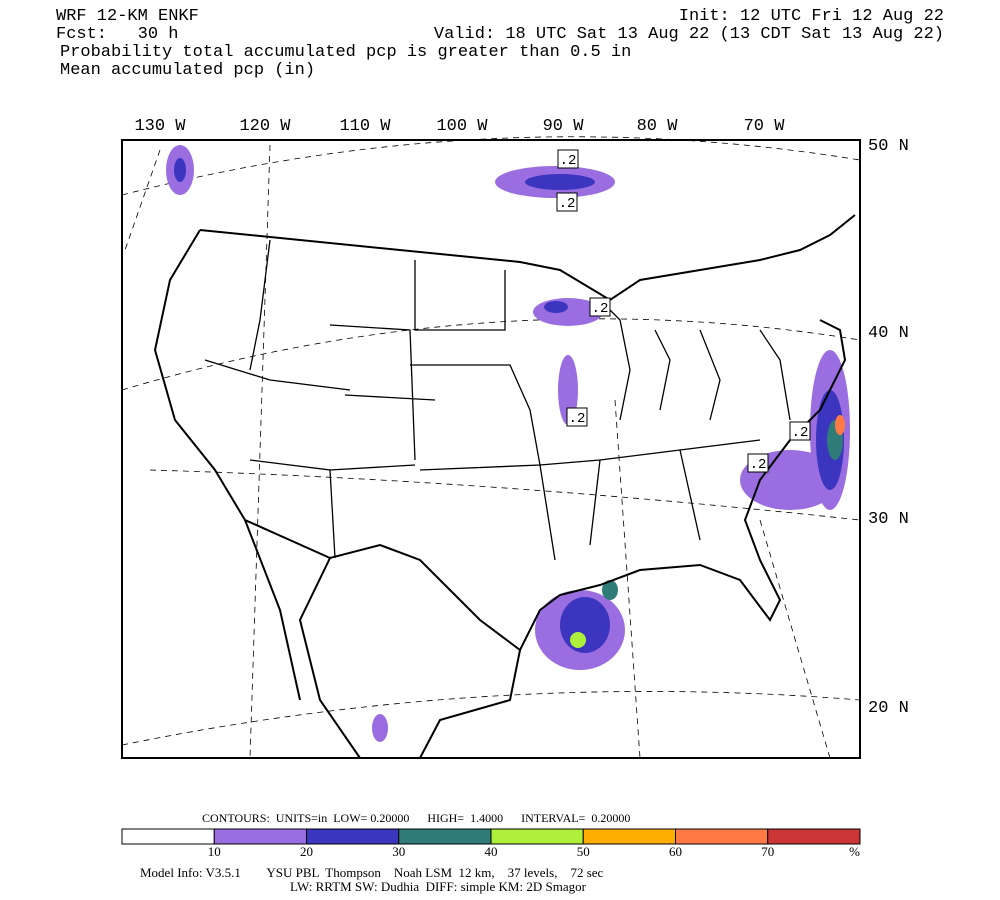  Describe the element at coordinates (127, 16) in the screenshot. I see `model: WRF 12-KM ENKF` at that location.